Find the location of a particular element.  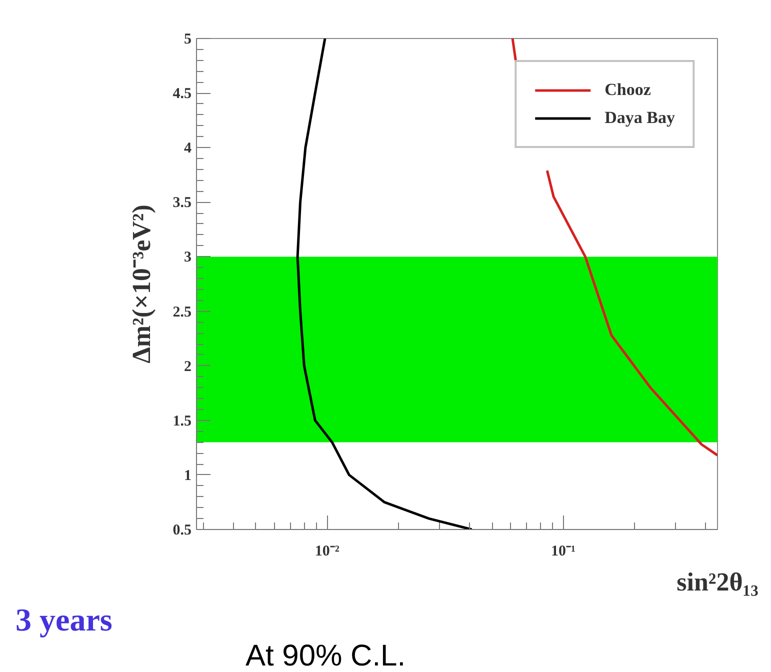

legend-label: Daya Bay is located at coordinates (639, 118).